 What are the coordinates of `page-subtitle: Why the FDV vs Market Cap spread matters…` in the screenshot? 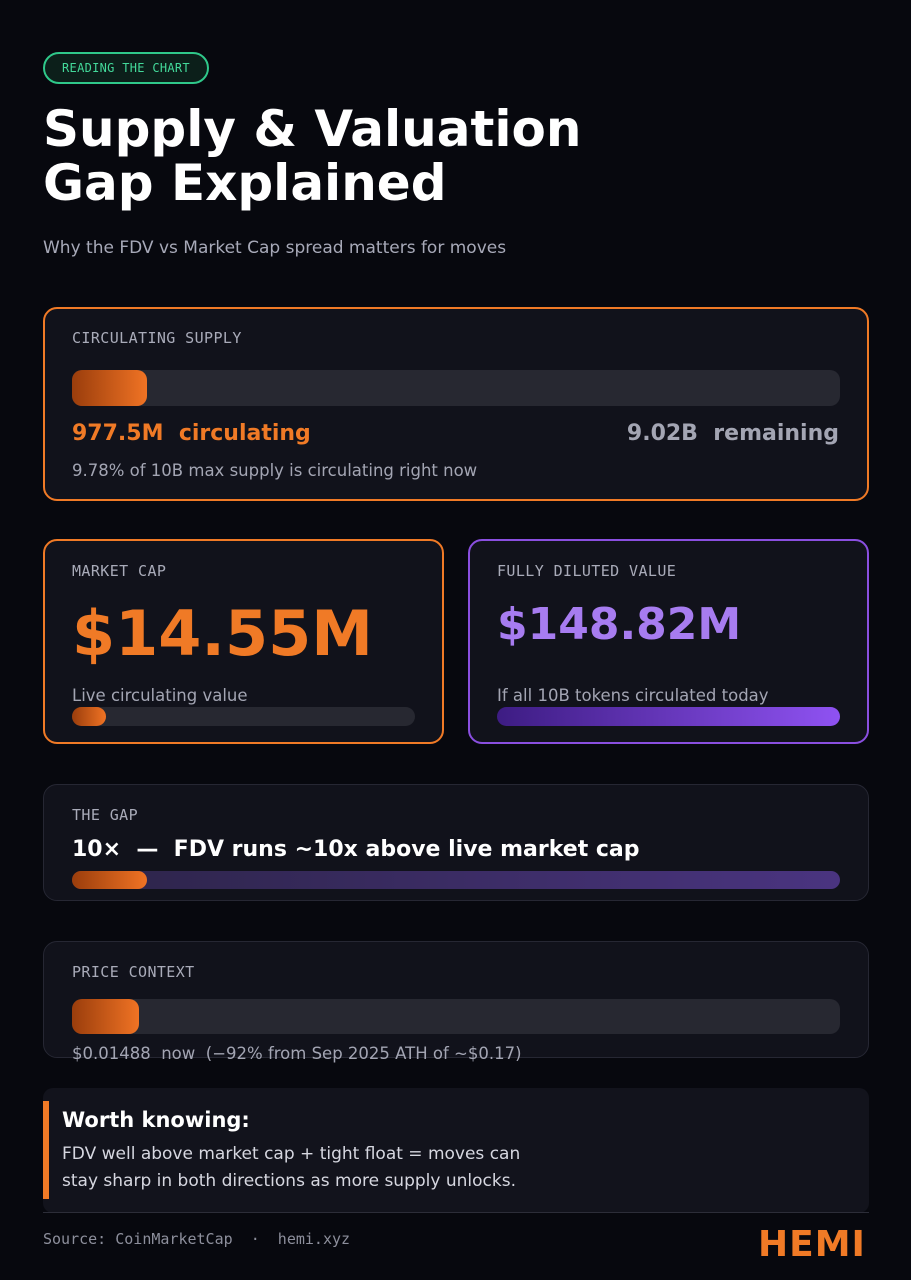 It's located at (275, 248).